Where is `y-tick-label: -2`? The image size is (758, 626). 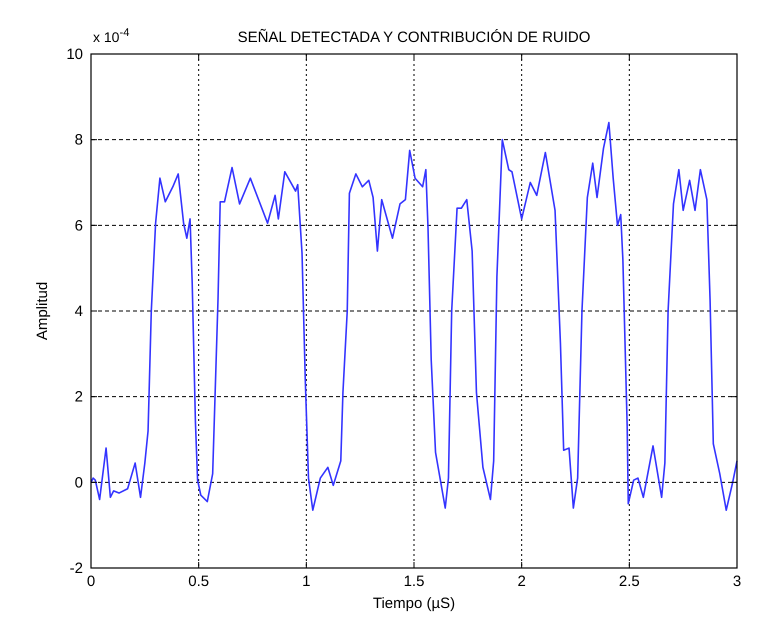 y-tick-label: -2 is located at coordinates (76, 568).